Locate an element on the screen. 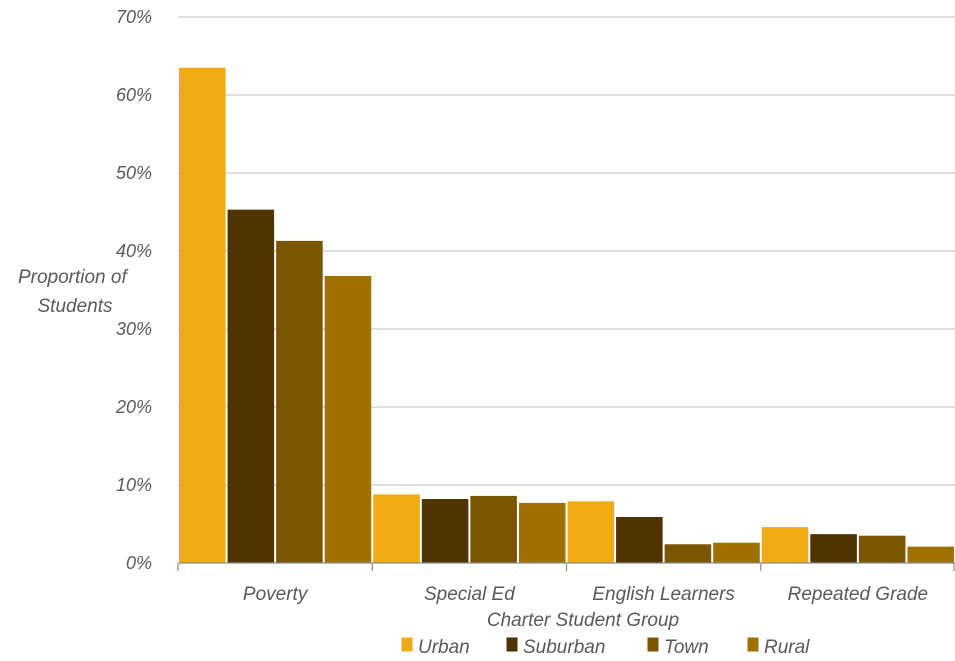 This screenshot has width=955, height=661. y-tick-label: 20% is located at coordinates (133, 407).